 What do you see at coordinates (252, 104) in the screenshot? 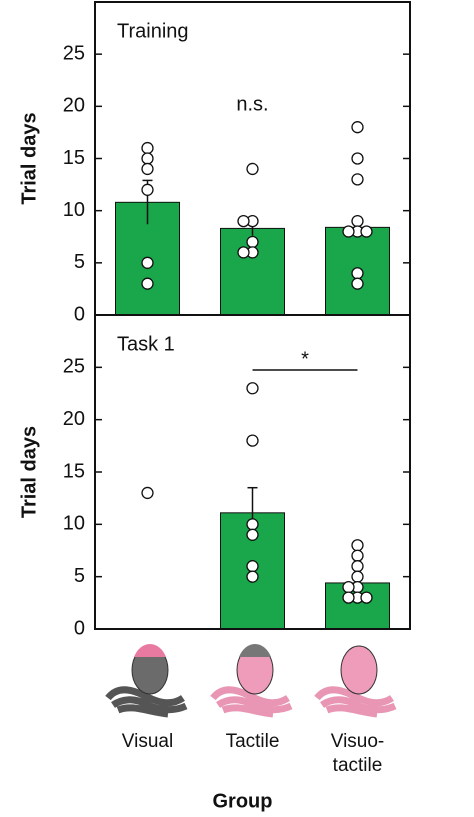
I see `annotation: n.s.` at bounding box center [252, 104].